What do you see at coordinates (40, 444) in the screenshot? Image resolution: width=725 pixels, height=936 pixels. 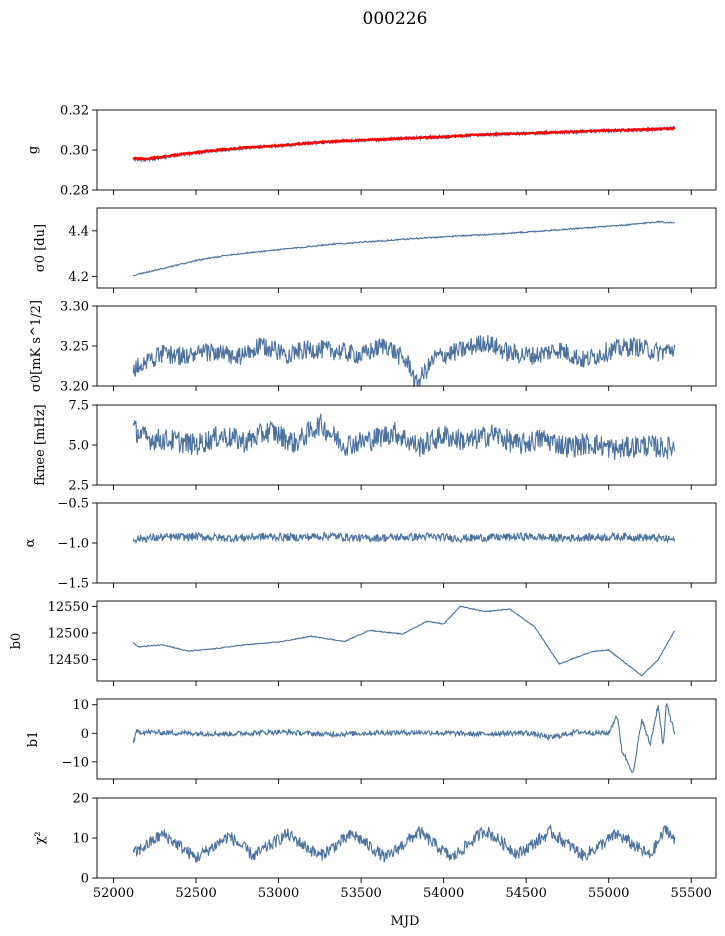 I see `y-axis-label-4: fknee [mHz]` at bounding box center [40, 444].